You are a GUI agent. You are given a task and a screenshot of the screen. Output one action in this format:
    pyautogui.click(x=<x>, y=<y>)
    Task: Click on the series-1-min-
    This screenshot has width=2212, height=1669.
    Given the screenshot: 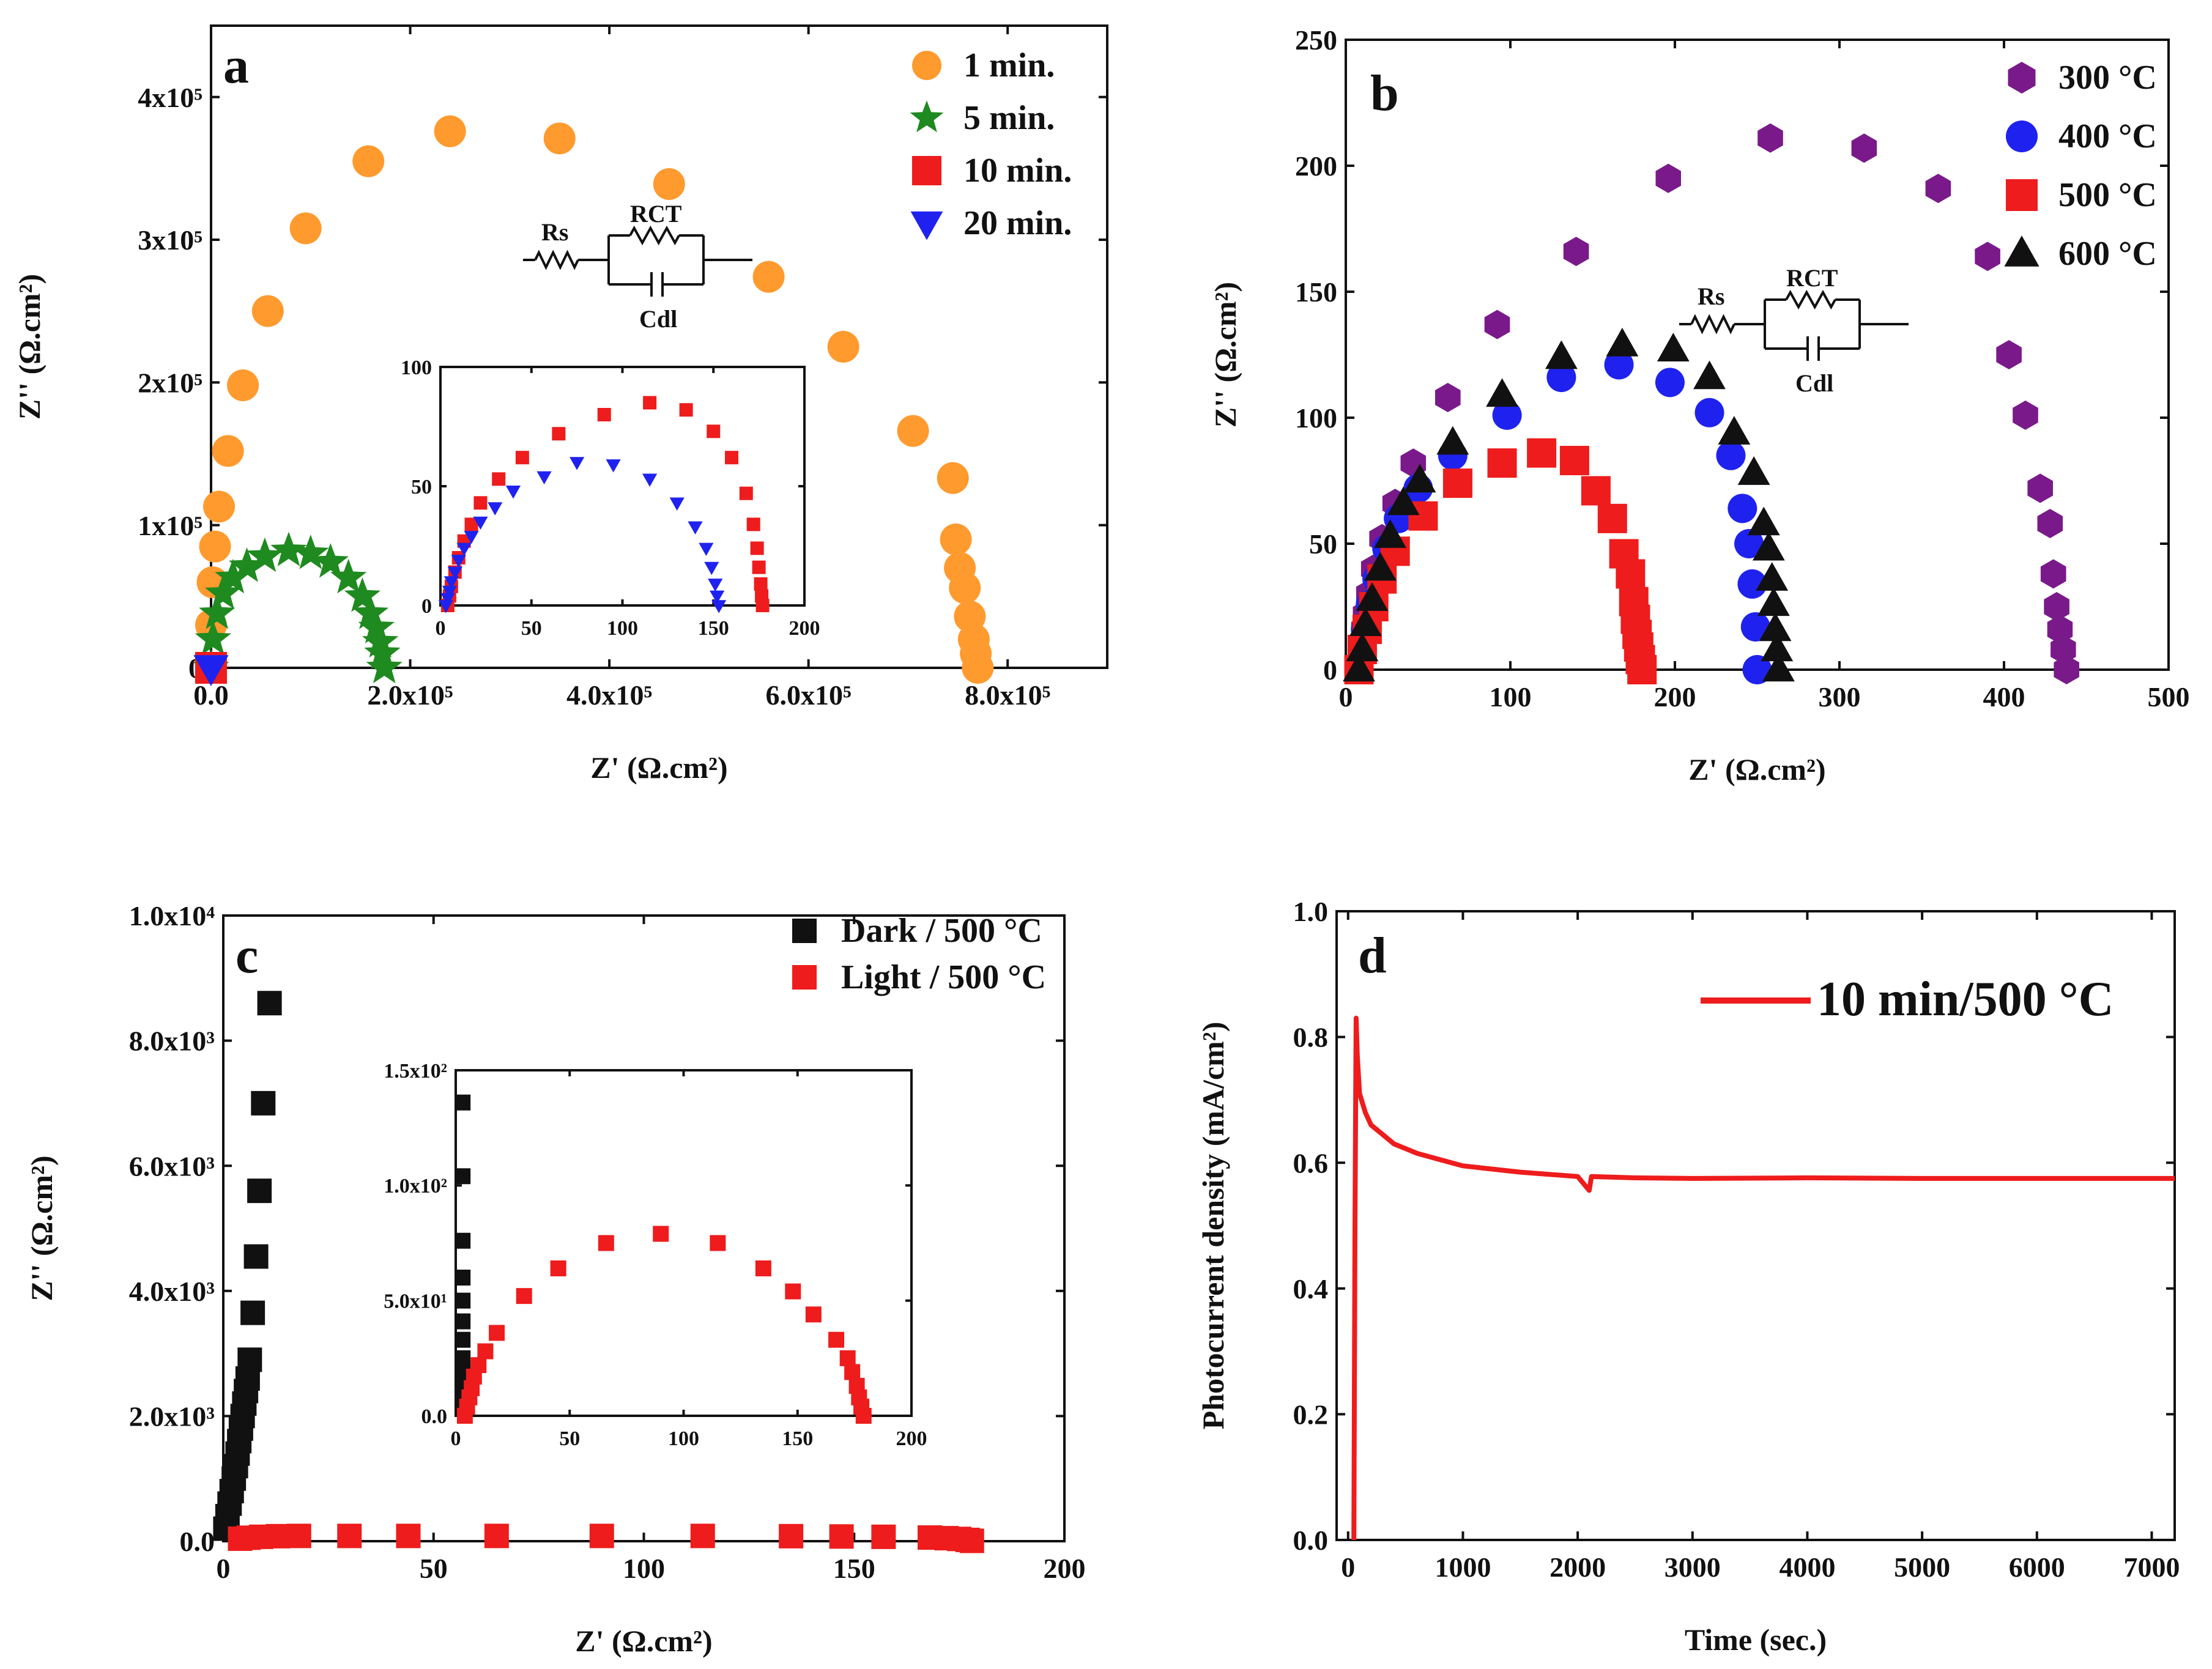 What is the action you would take?
    pyautogui.click(x=594, y=399)
    